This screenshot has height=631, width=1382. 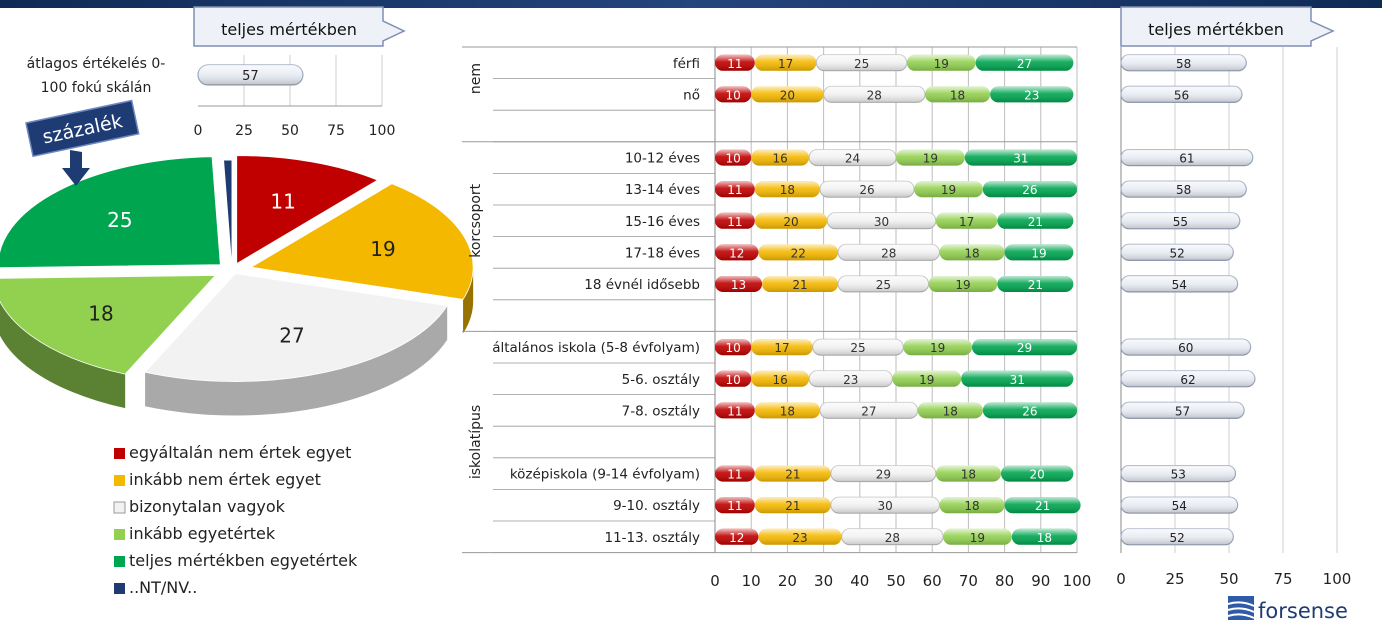 What do you see at coordinates (1024, 348) in the screenshot?
I see `stack-segment-label: 29` at bounding box center [1024, 348].